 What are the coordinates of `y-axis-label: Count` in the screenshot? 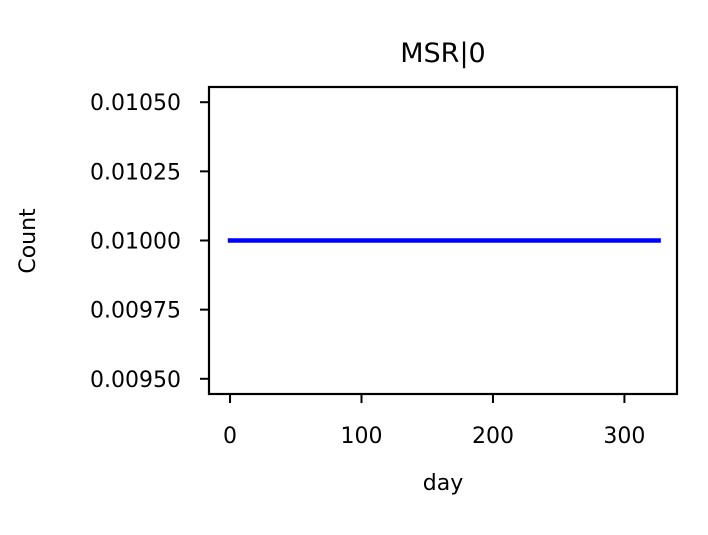 It's located at (28, 241).